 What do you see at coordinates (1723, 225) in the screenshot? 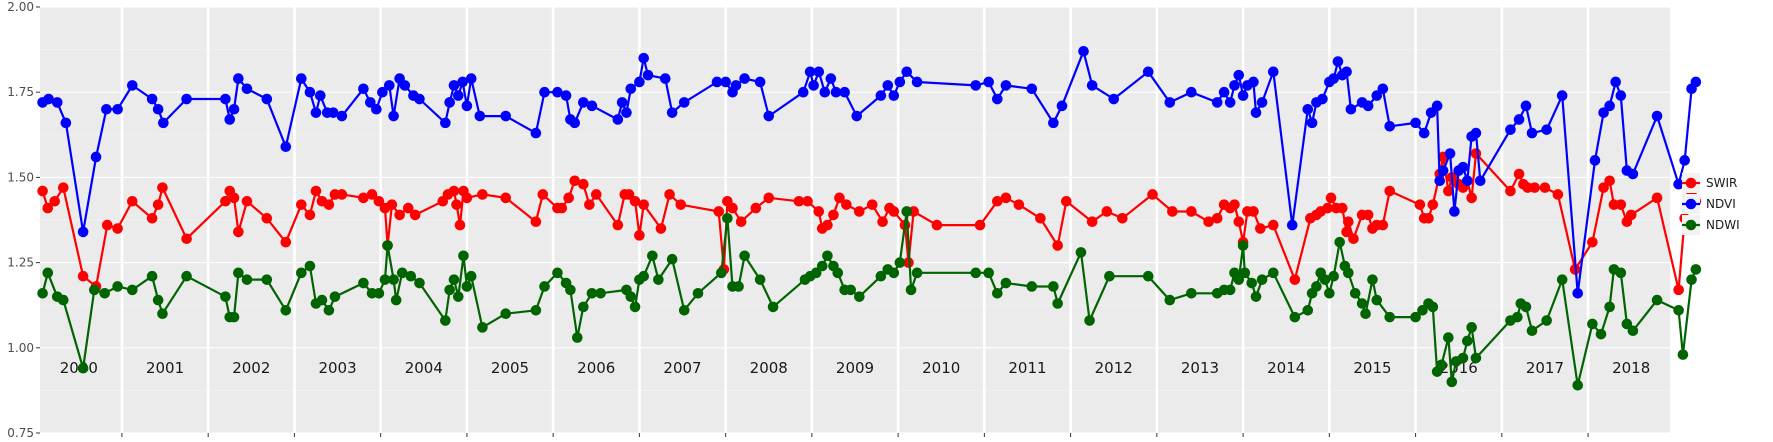
I see `legend-label-ndwi: NDWI` at bounding box center [1723, 225].